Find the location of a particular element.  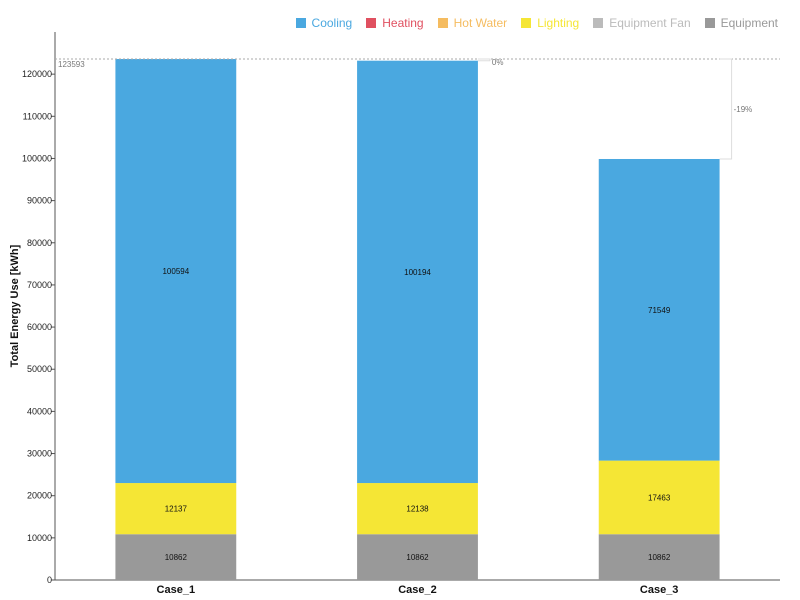

percent-change-label: -19% is located at coordinates (743, 109).